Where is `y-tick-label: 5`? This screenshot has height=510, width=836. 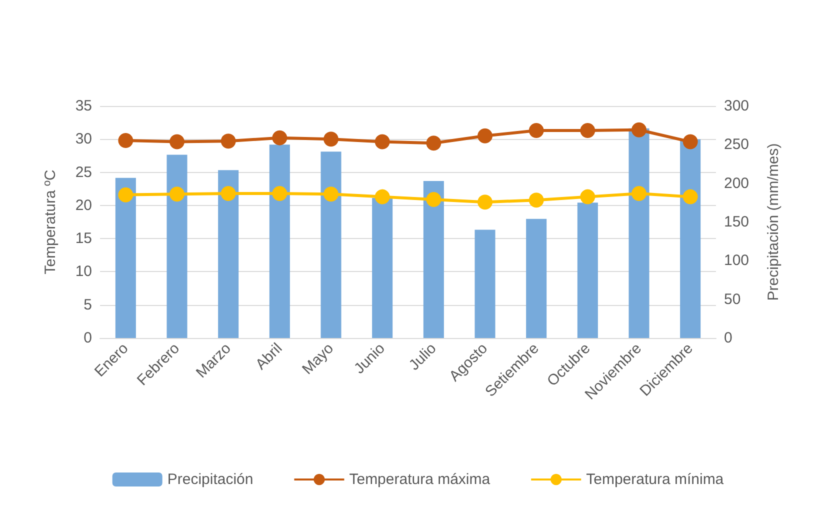
y-tick-label: 5 is located at coordinates (88, 305).